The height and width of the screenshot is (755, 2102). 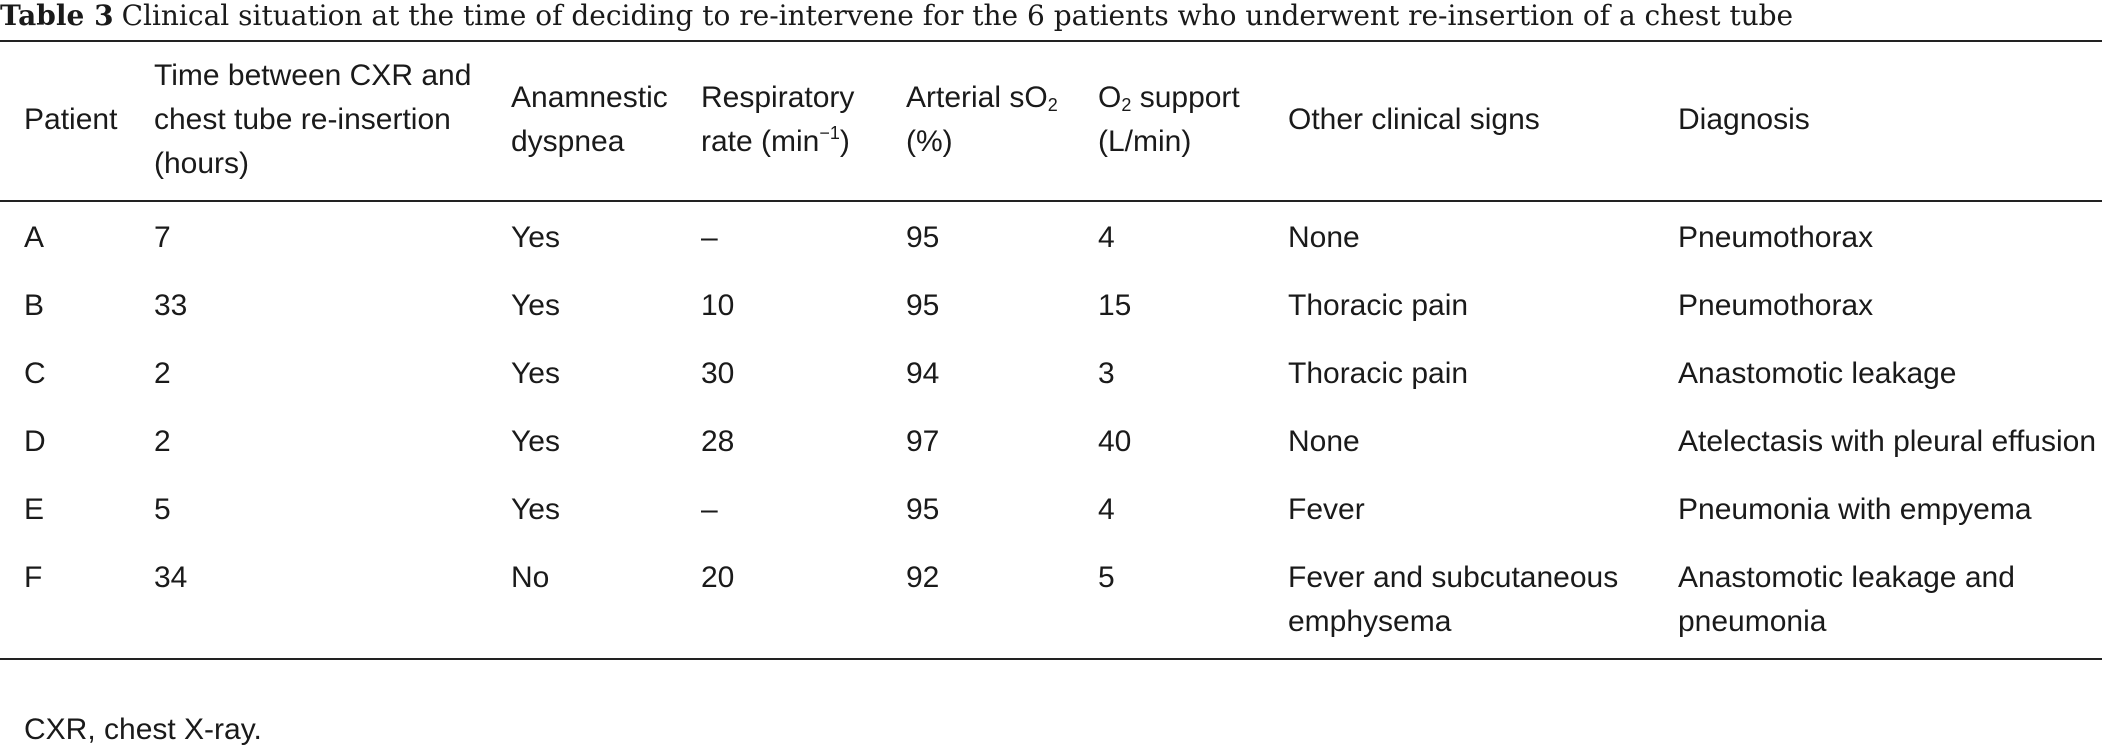 What do you see at coordinates (718, 373) in the screenshot?
I see `cell-respiratory-rate: 30` at bounding box center [718, 373].